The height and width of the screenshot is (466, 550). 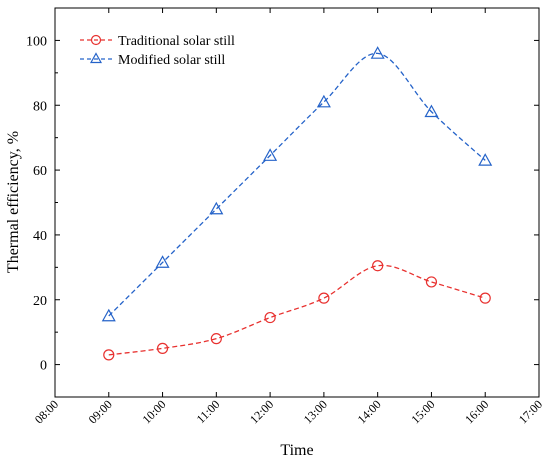 What do you see at coordinates (40, 236) in the screenshot?
I see `y-tick-label: 40` at bounding box center [40, 236].